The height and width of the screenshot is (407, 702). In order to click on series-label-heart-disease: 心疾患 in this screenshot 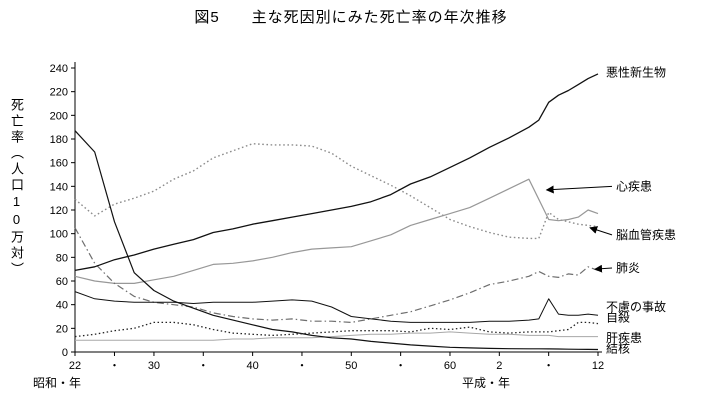, I will do `click(634, 185)`.